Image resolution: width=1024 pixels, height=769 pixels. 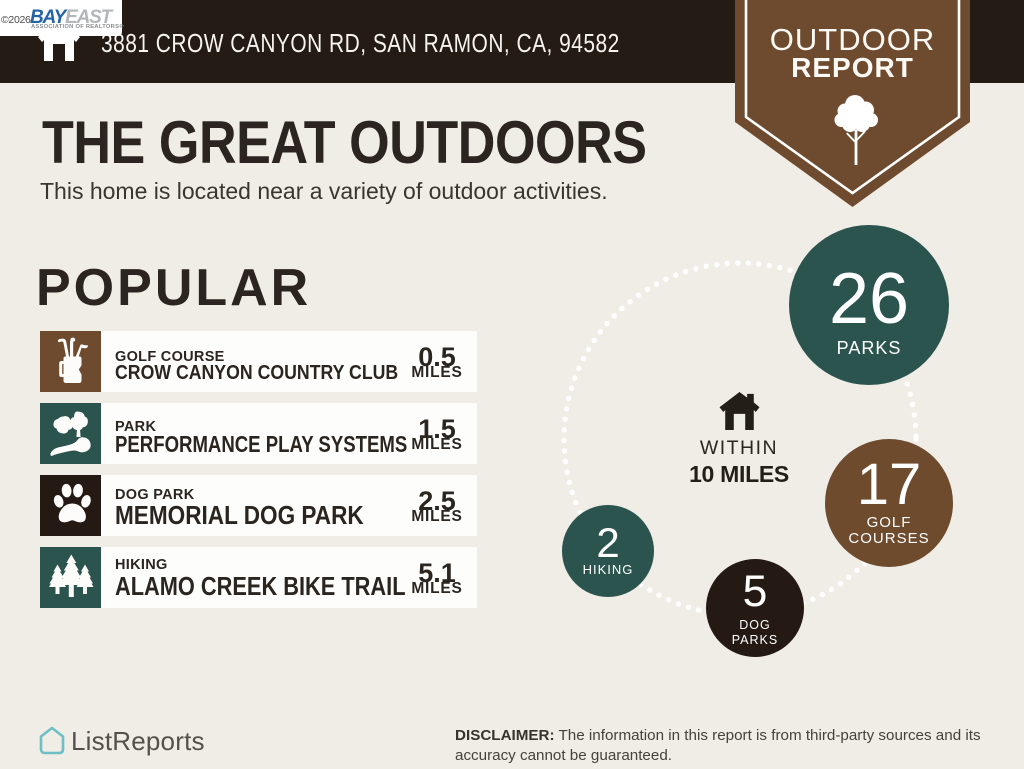 What do you see at coordinates (852, 67) in the screenshot?
I see `svg-text: REPORT` at bounding box center [852, 67].